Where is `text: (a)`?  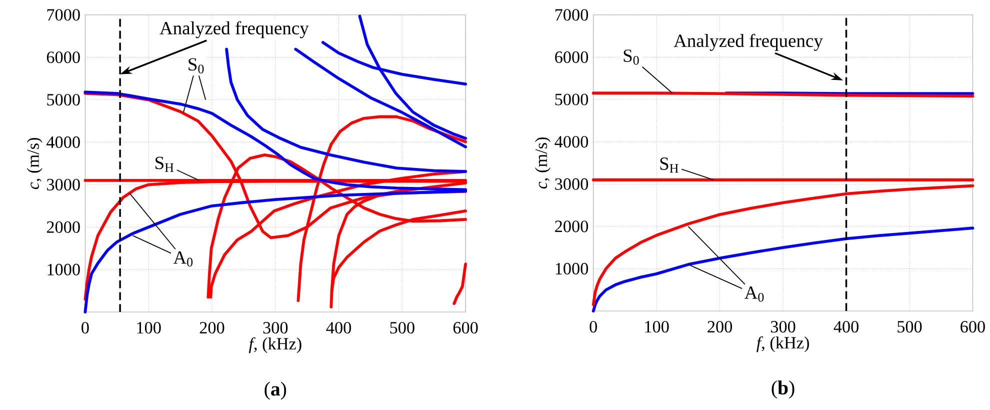
text: (a) is located at coordinates (275, 391).